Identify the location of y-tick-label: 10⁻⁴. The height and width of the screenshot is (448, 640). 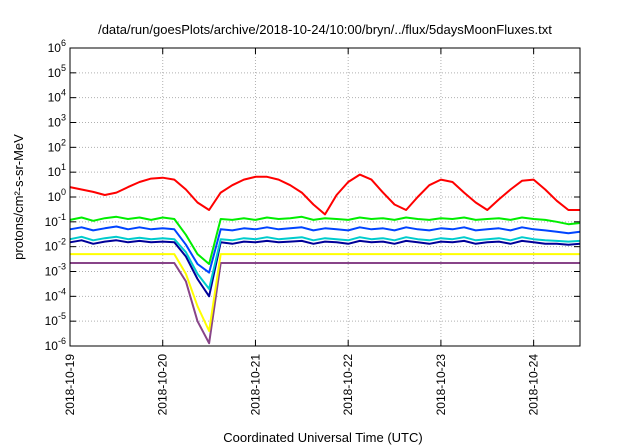
(55, 294).